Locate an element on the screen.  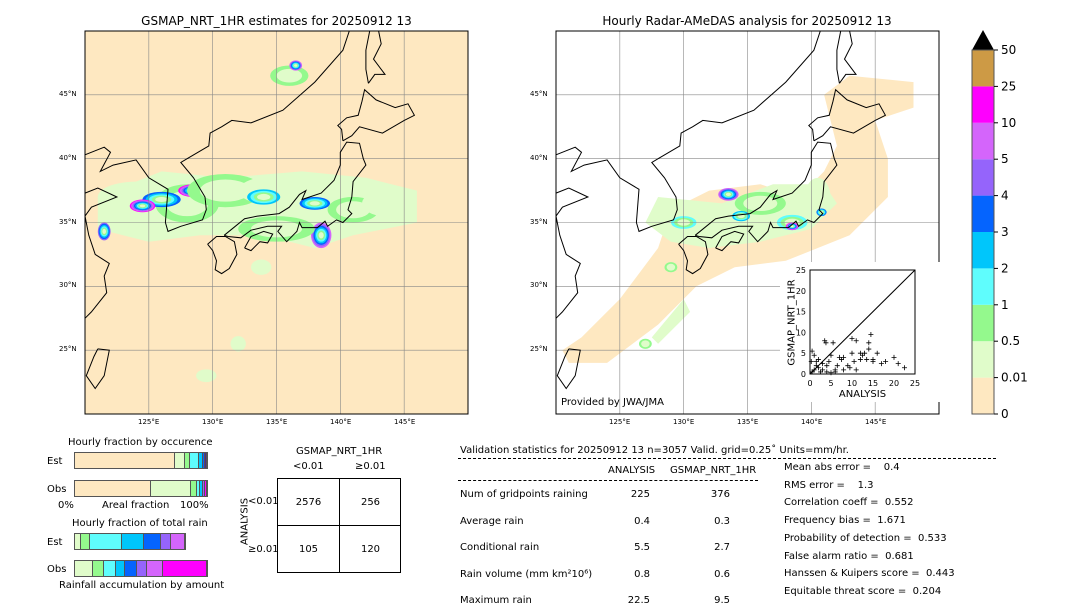
colorbar-tick: 50 is located at coordinates (1008, 50).